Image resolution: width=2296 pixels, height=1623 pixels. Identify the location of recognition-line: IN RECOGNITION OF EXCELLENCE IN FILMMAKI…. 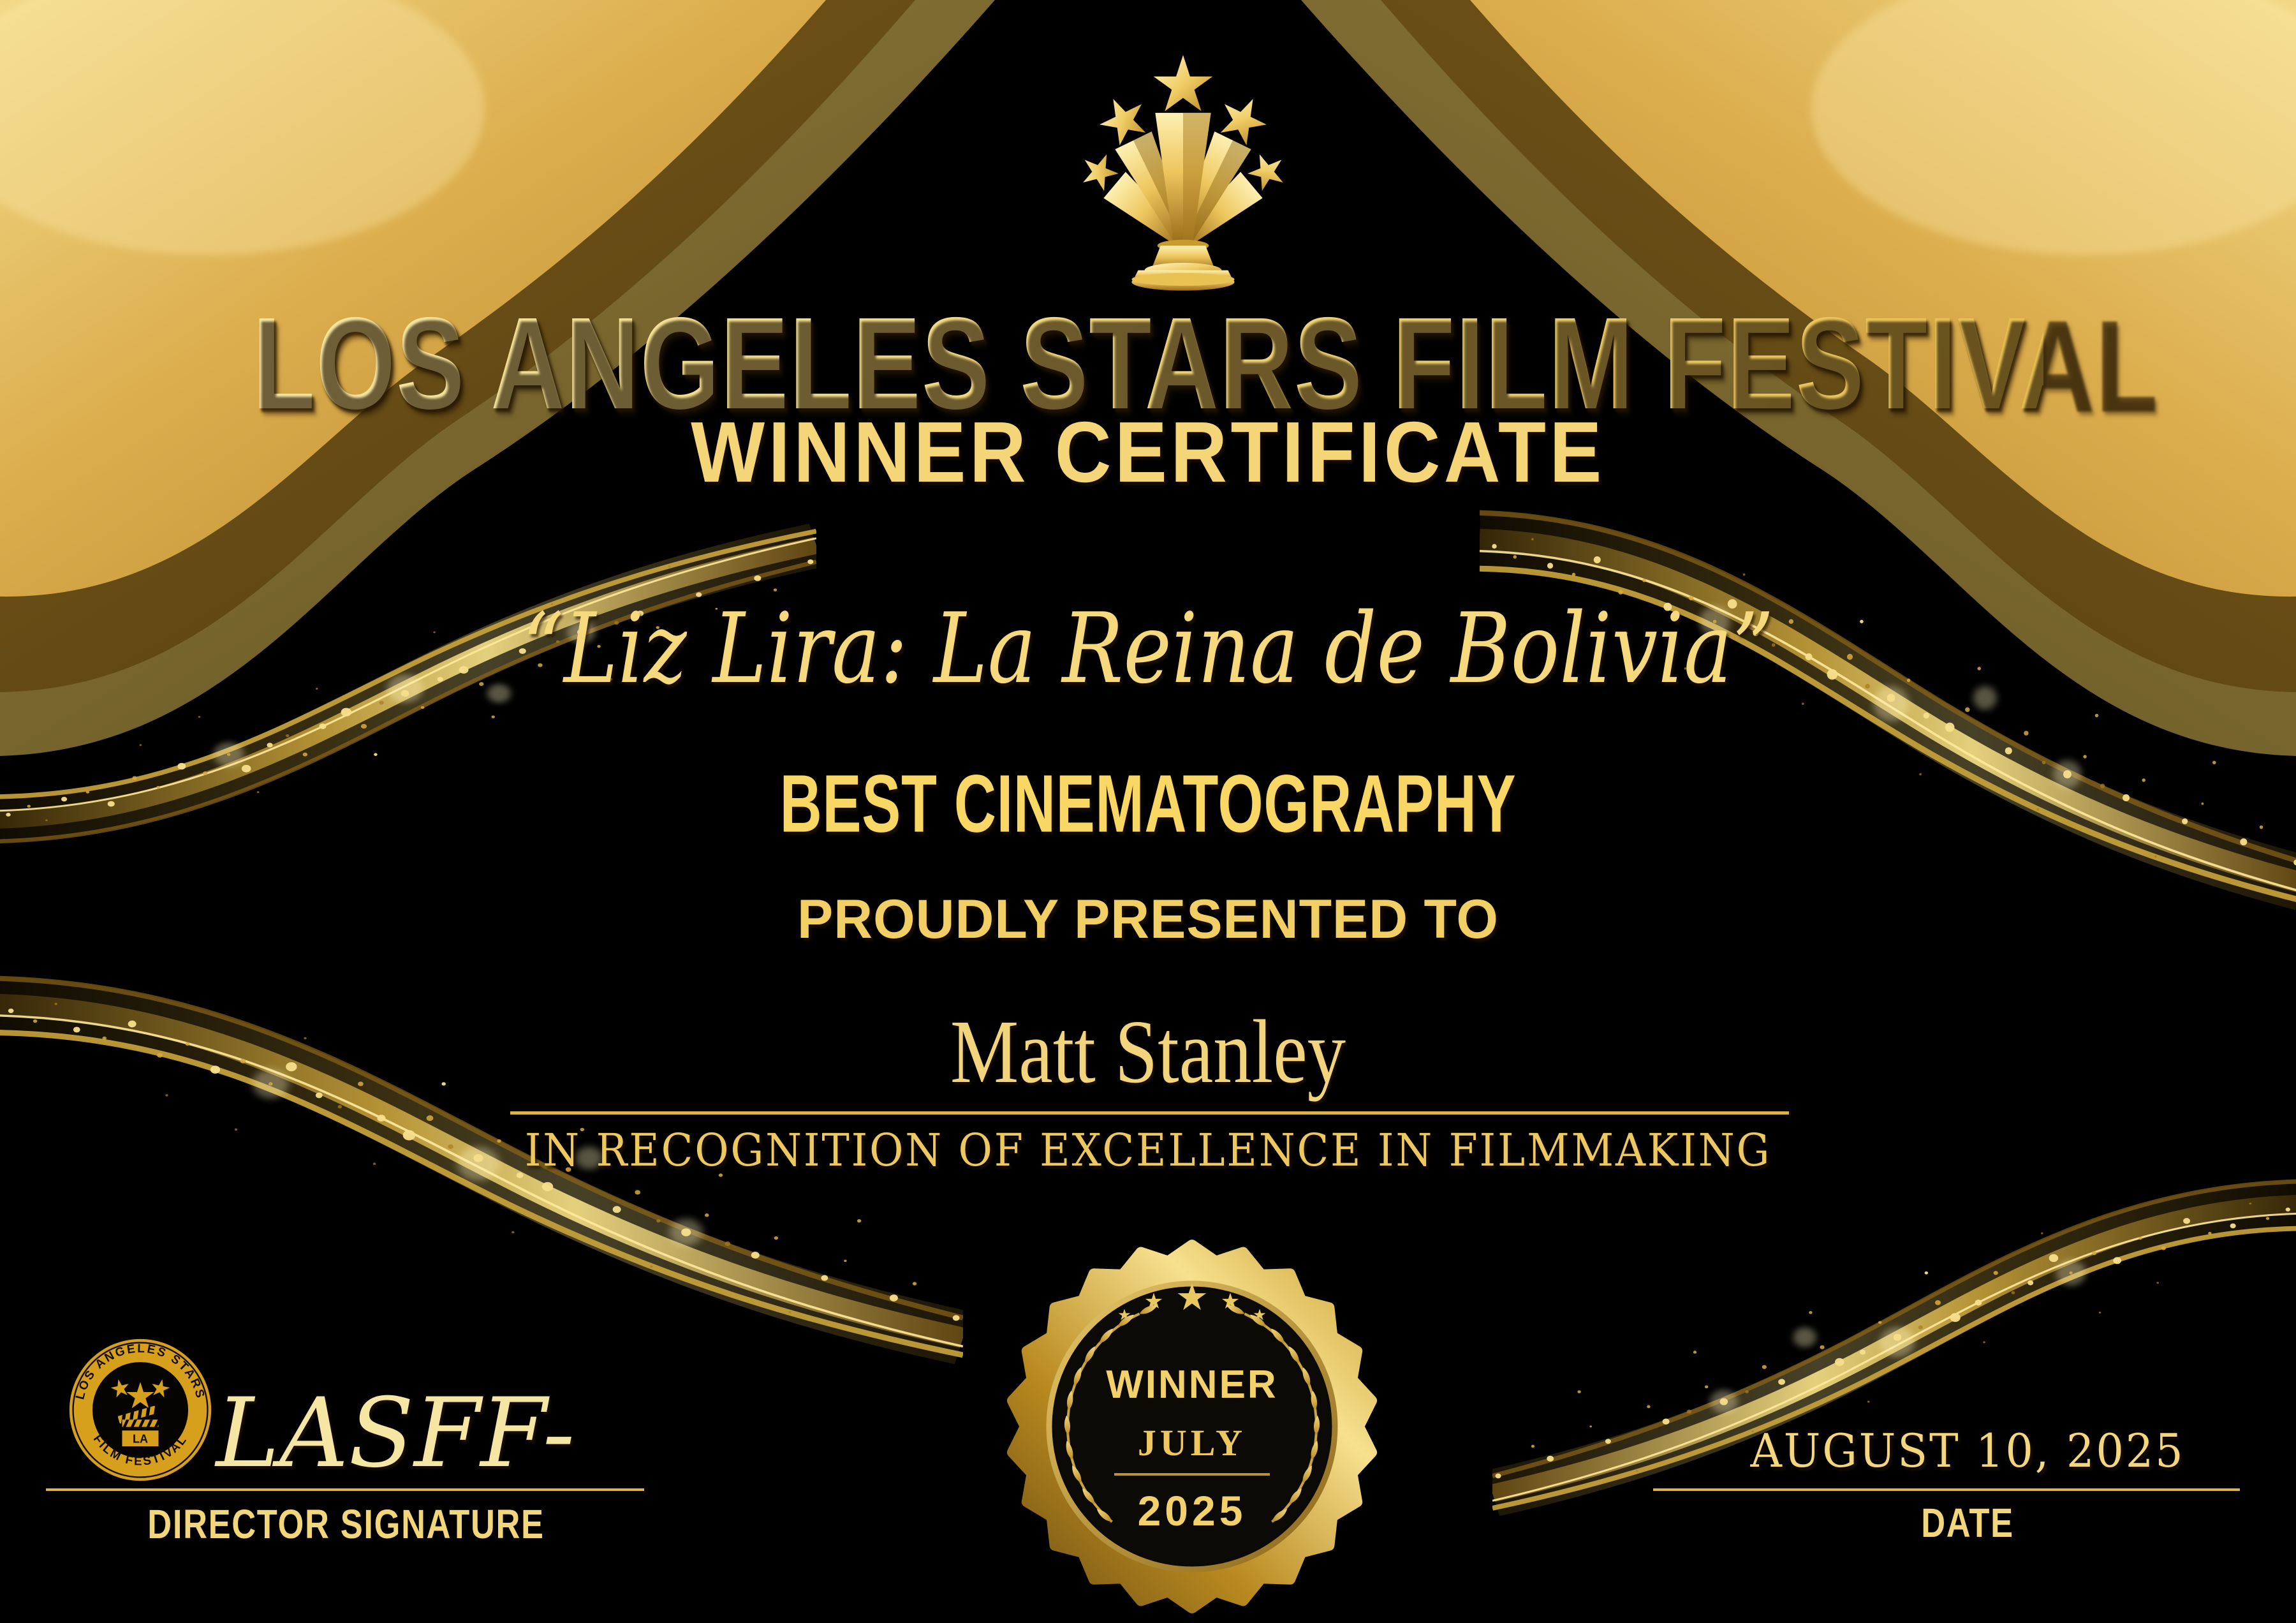
(1148, 1150).